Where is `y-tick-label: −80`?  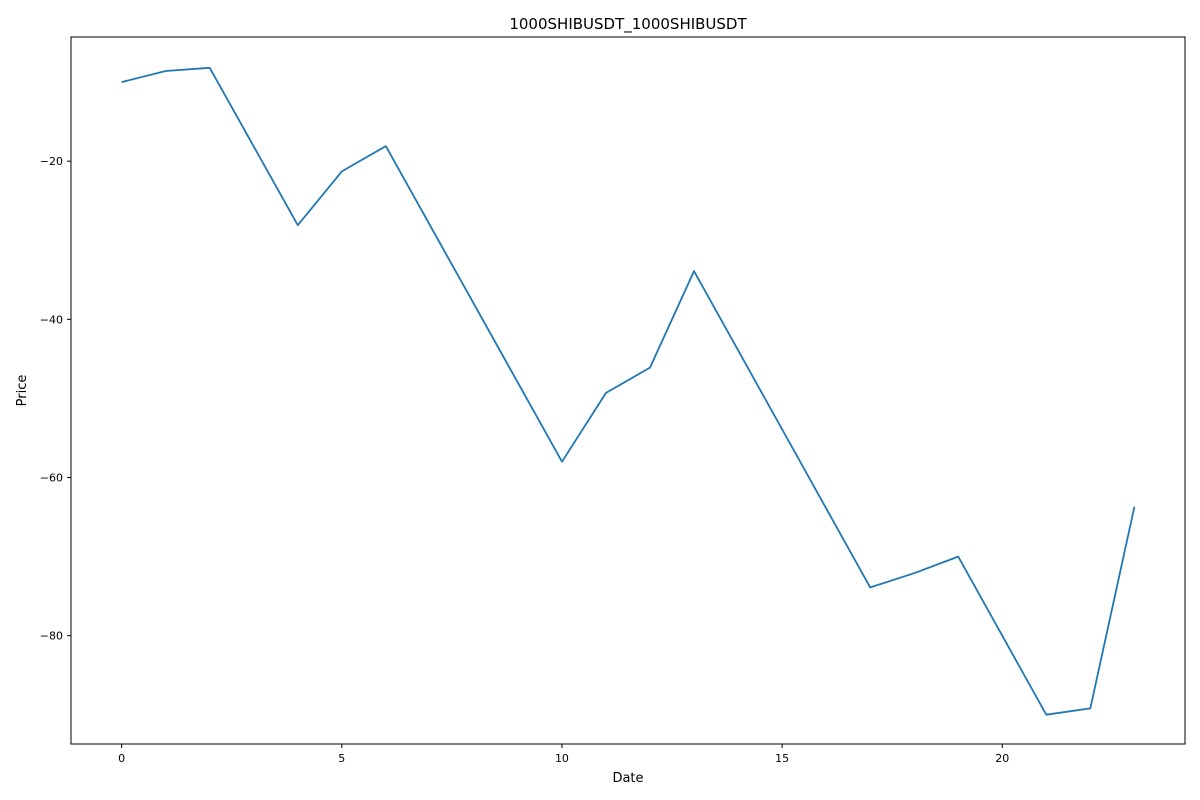 y-tick-label: −80 is located at coordinates (51, 636).